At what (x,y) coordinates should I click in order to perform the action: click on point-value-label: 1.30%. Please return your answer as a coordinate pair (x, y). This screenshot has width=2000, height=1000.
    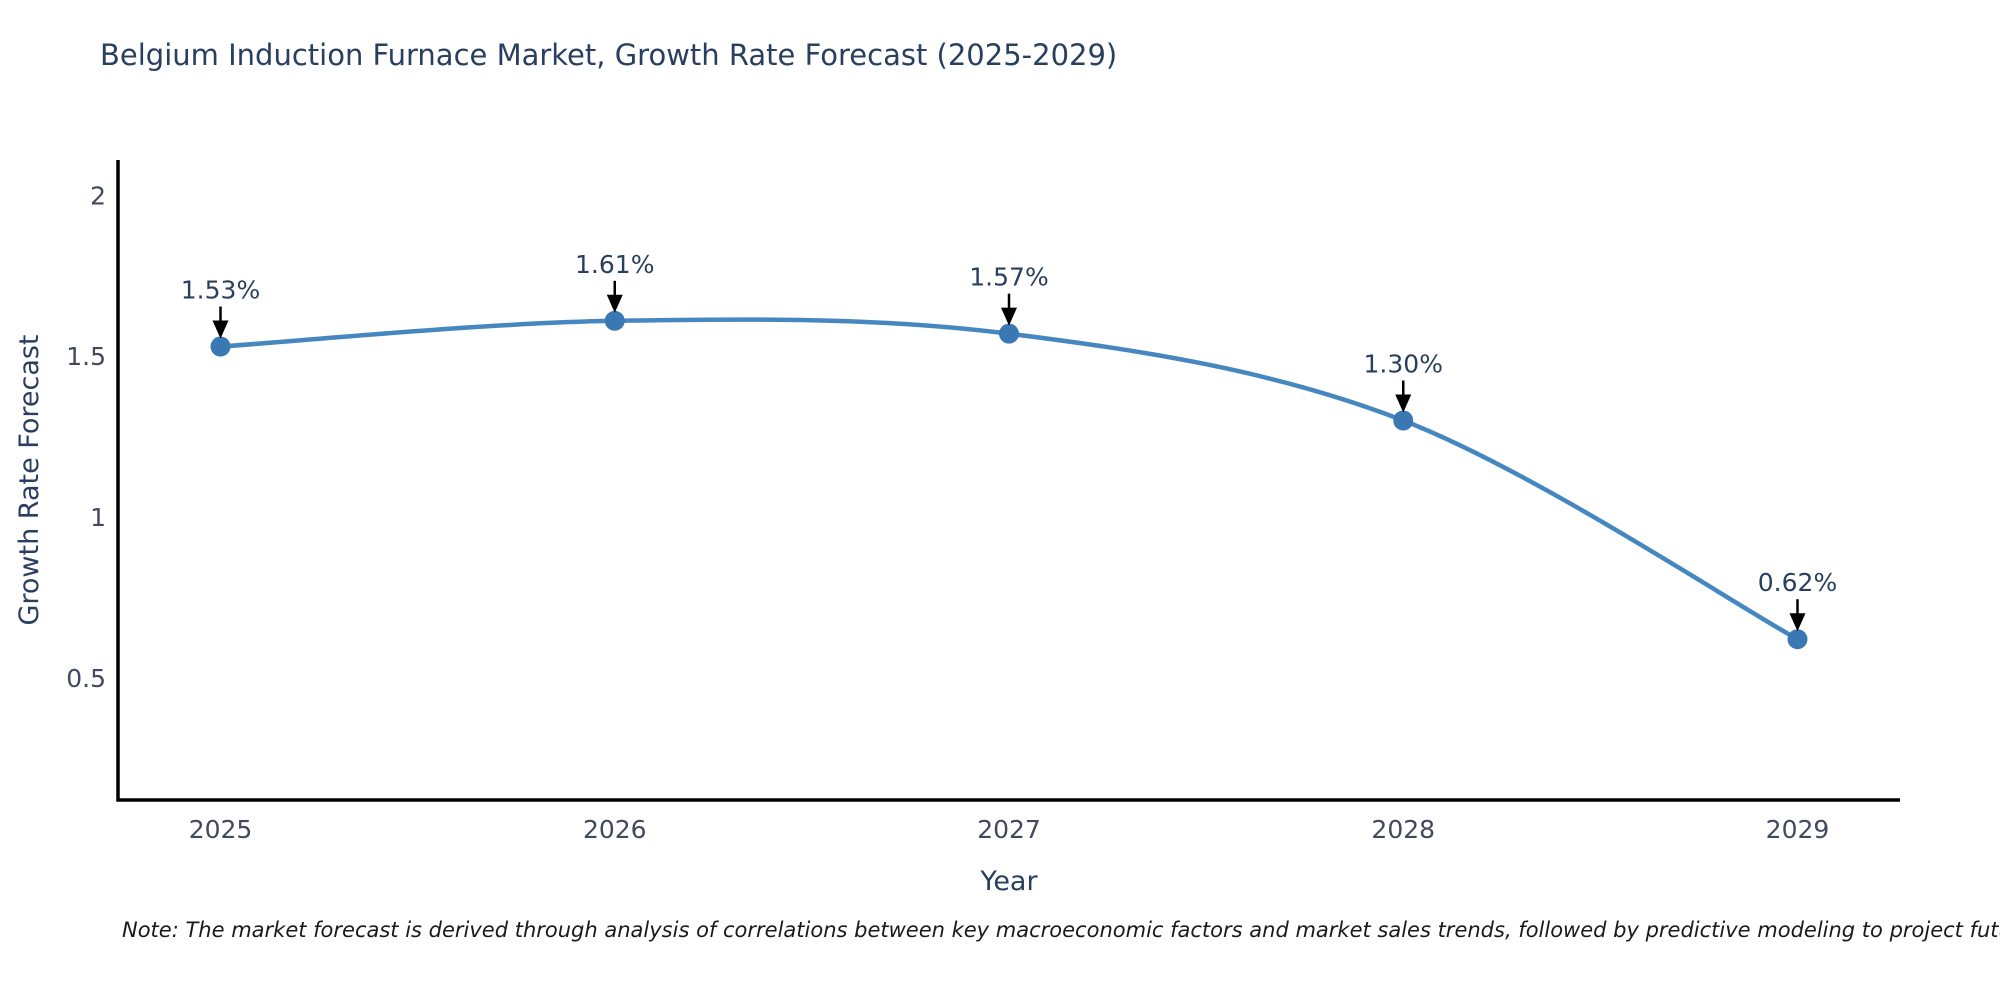
    Looking at the image, I should click on (1403, 364).